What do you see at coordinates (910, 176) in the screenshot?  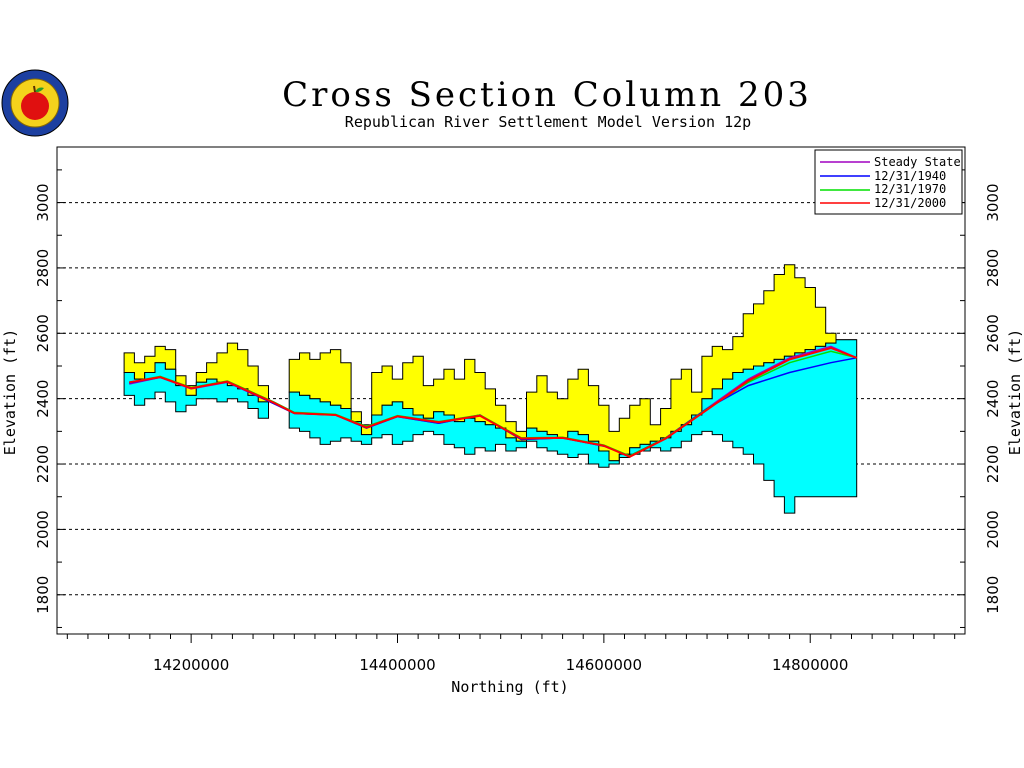 I see `legend-label-1940: 12/31/1940` at bounding box center [910, 176].